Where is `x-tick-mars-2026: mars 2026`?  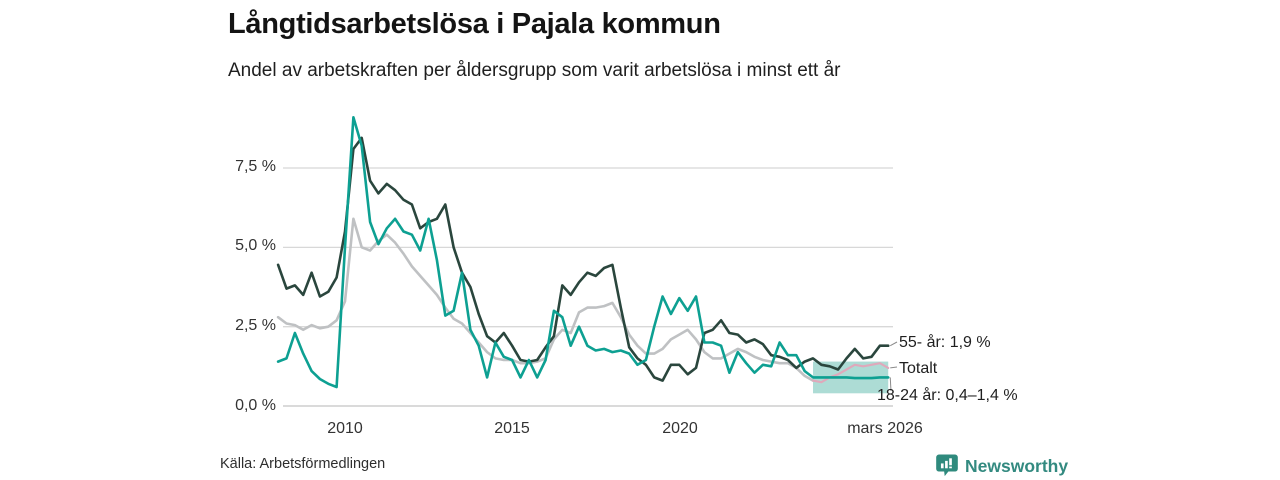 x-tick-mars-2026: mars 2026 is located at coordinates (885, 428).